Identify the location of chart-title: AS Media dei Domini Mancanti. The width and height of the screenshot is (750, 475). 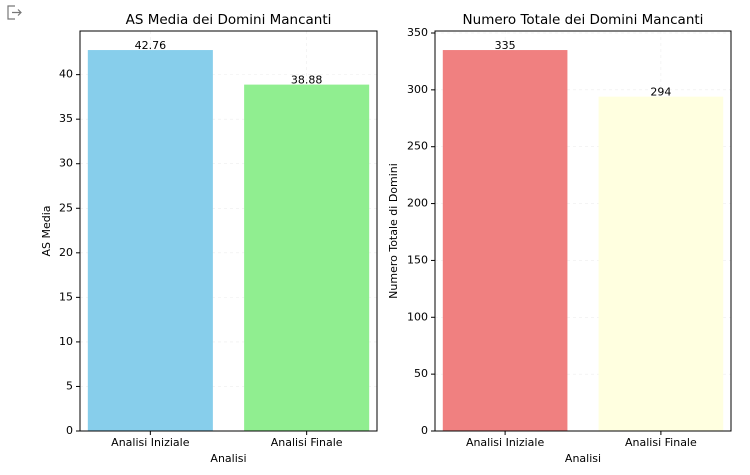
(229, 20).